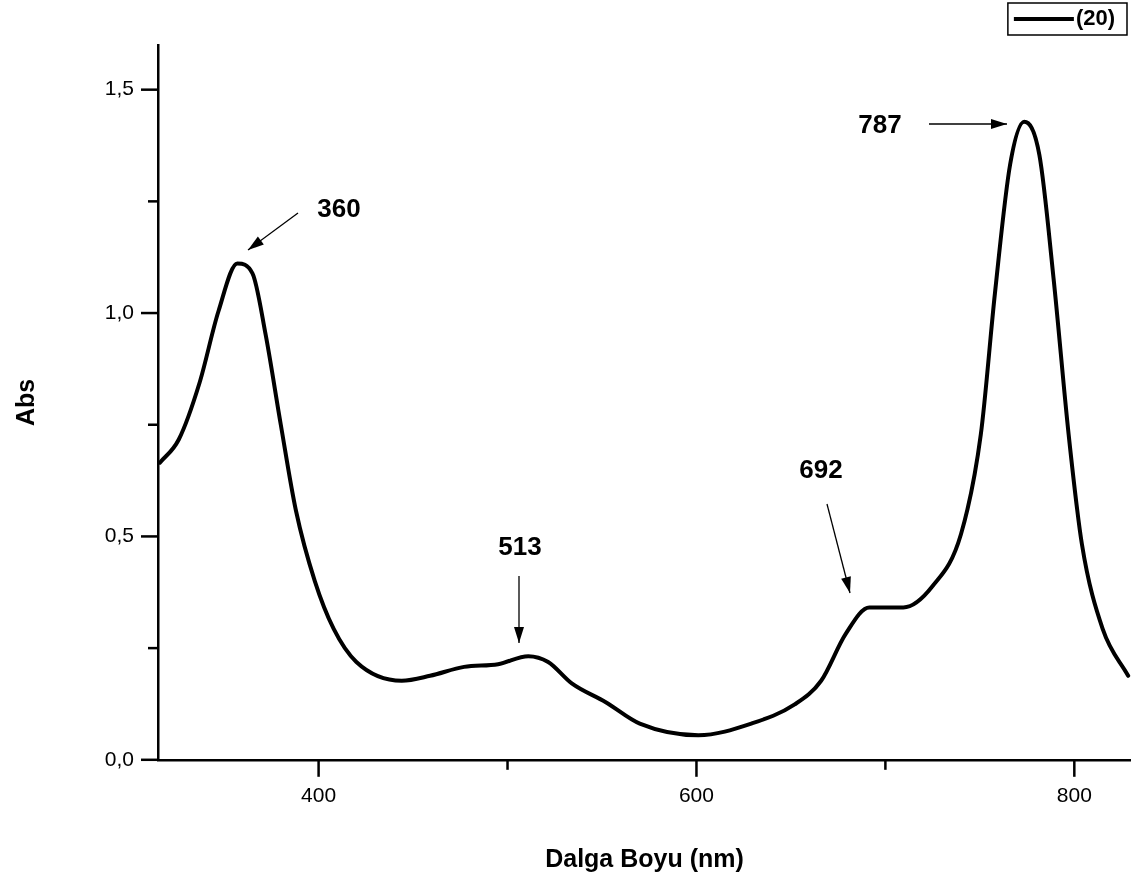 Image resolution: width=1131 pixels, height=891 pixels. I want to click on legend-label: (20), so click(1095, 18).